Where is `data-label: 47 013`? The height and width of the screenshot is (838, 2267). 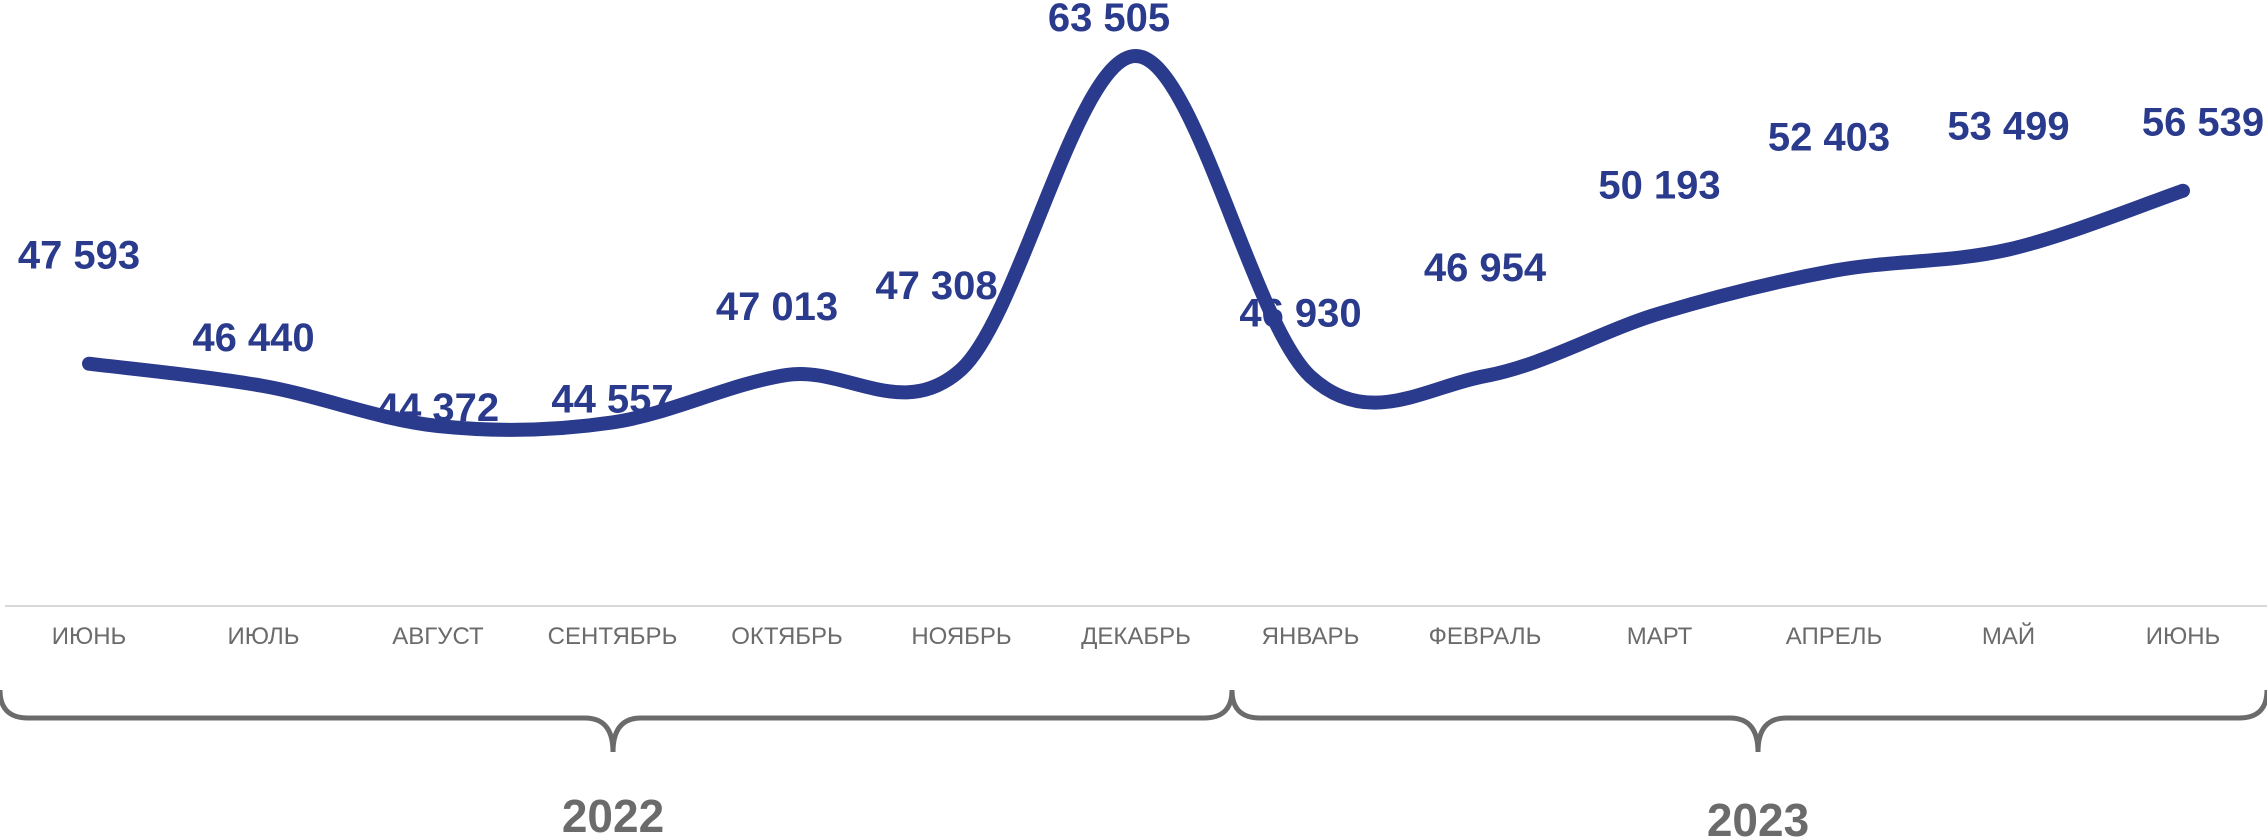
data-label: 47 013 is located at coordinates (777, 307).